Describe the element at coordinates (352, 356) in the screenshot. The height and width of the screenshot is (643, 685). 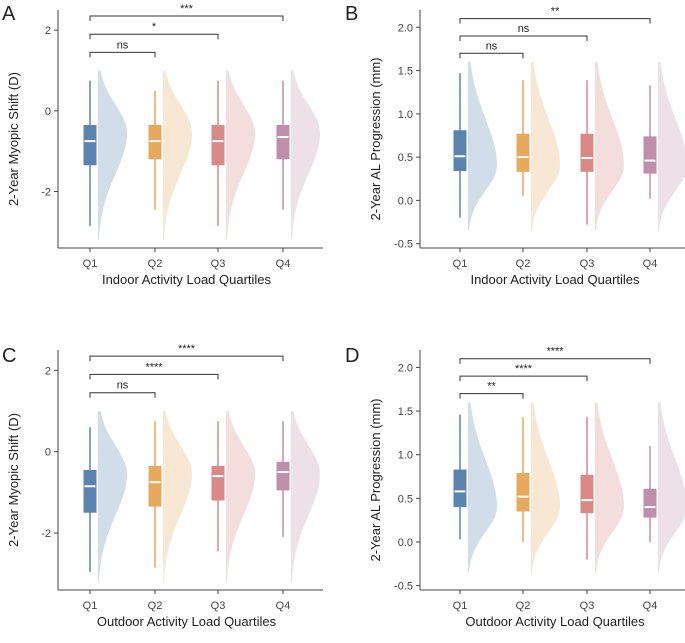
I see `panel-label: D` at that location.